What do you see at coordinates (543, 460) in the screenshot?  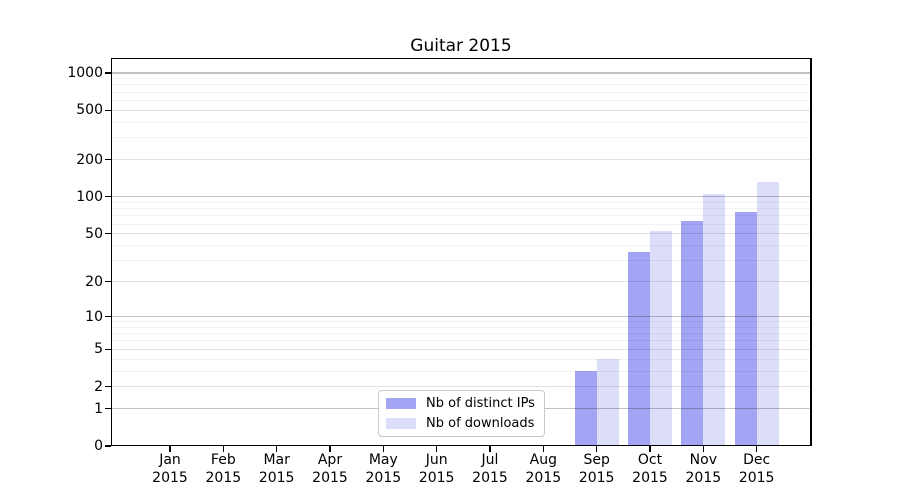 I see `x-tick-label-month: Aug` at bounding box center [543, 460].